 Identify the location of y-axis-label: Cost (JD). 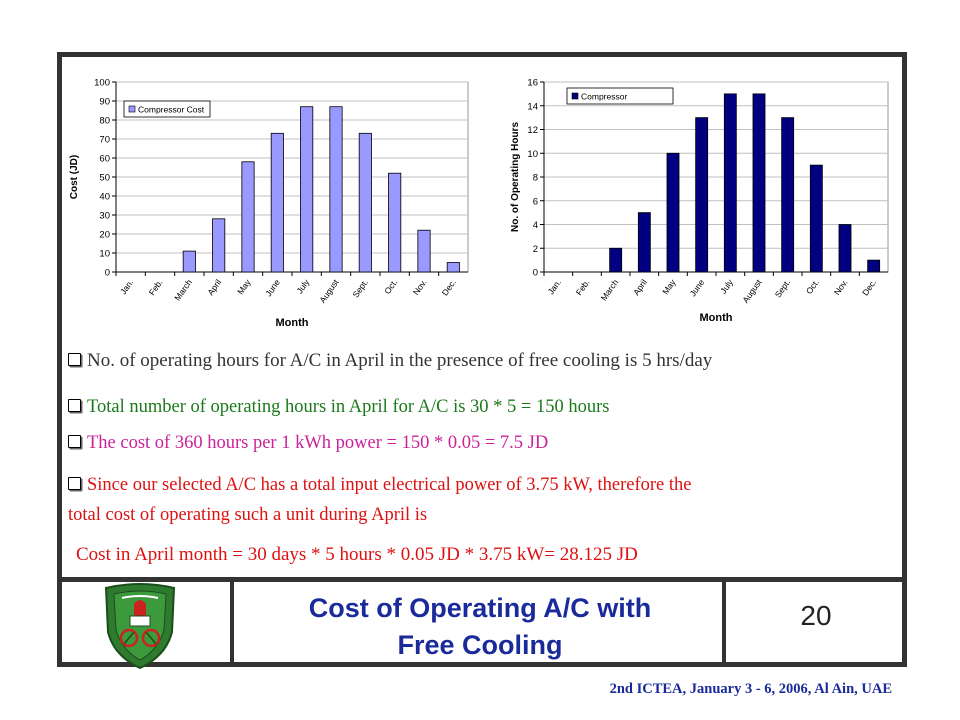
(74, 177).